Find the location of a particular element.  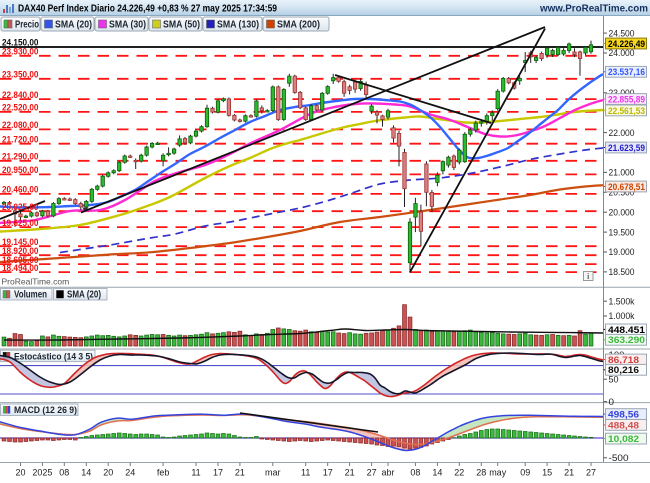

svg-text: 19.000 is located at coordinates (622, 252).